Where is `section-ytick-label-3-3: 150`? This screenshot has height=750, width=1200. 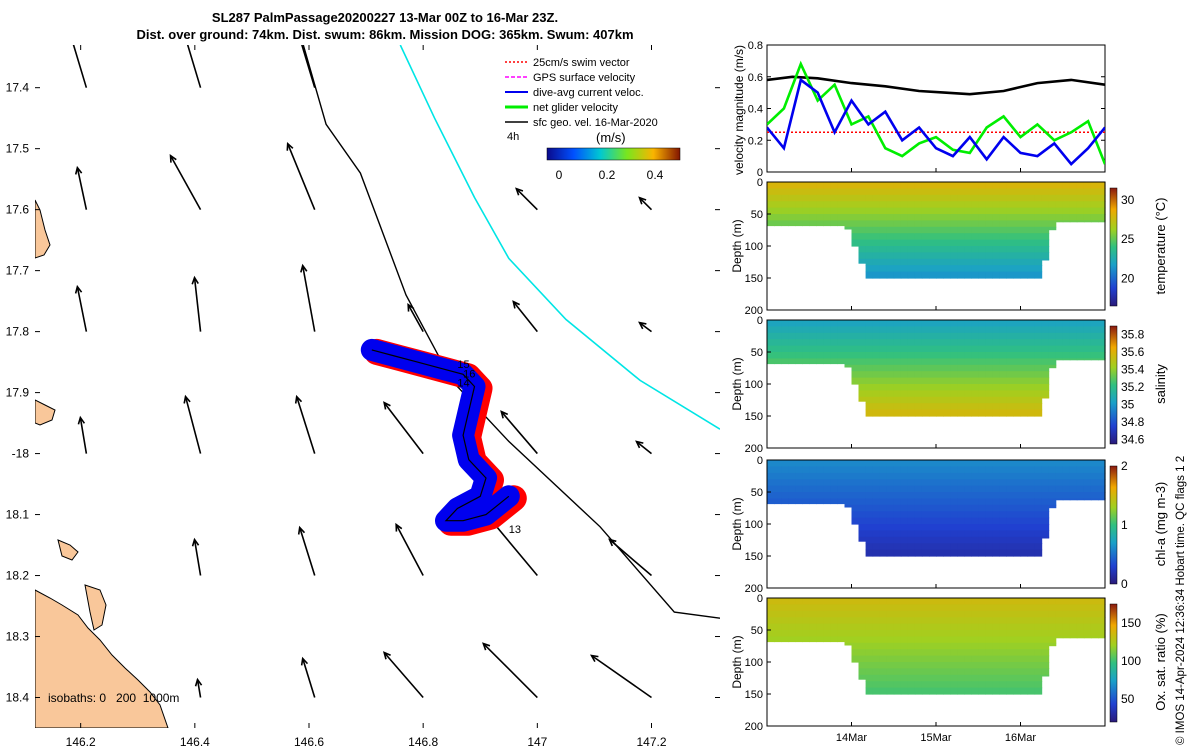
section-ytick-label-3-3: 150 is located at coordinates (754, 695).